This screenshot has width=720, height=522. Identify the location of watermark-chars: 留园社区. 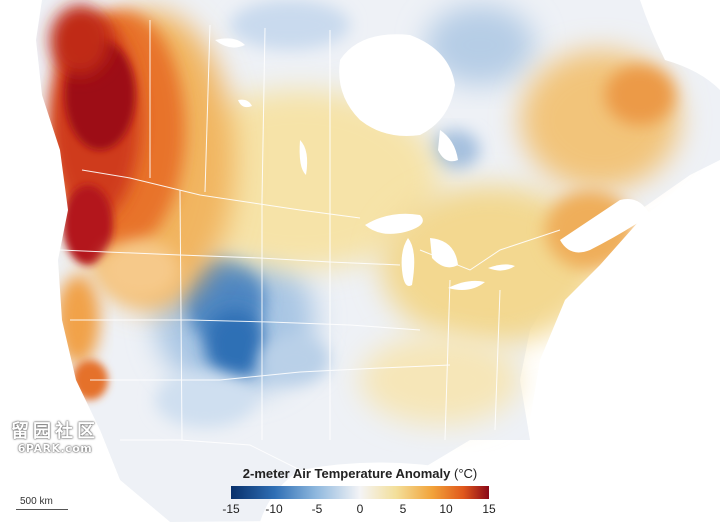
(55, 431).